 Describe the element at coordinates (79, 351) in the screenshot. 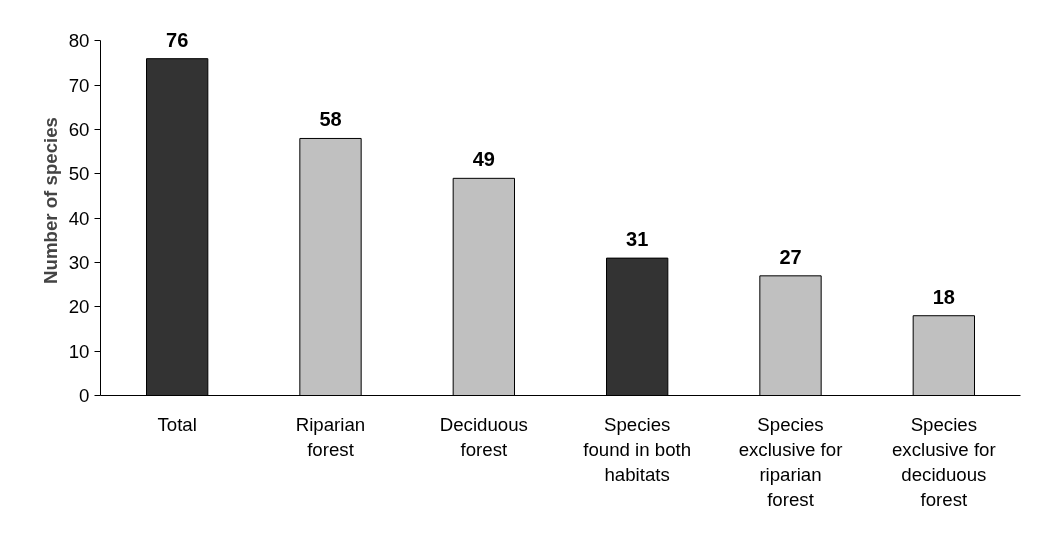

I see `y-tick-label: 10` at that location.